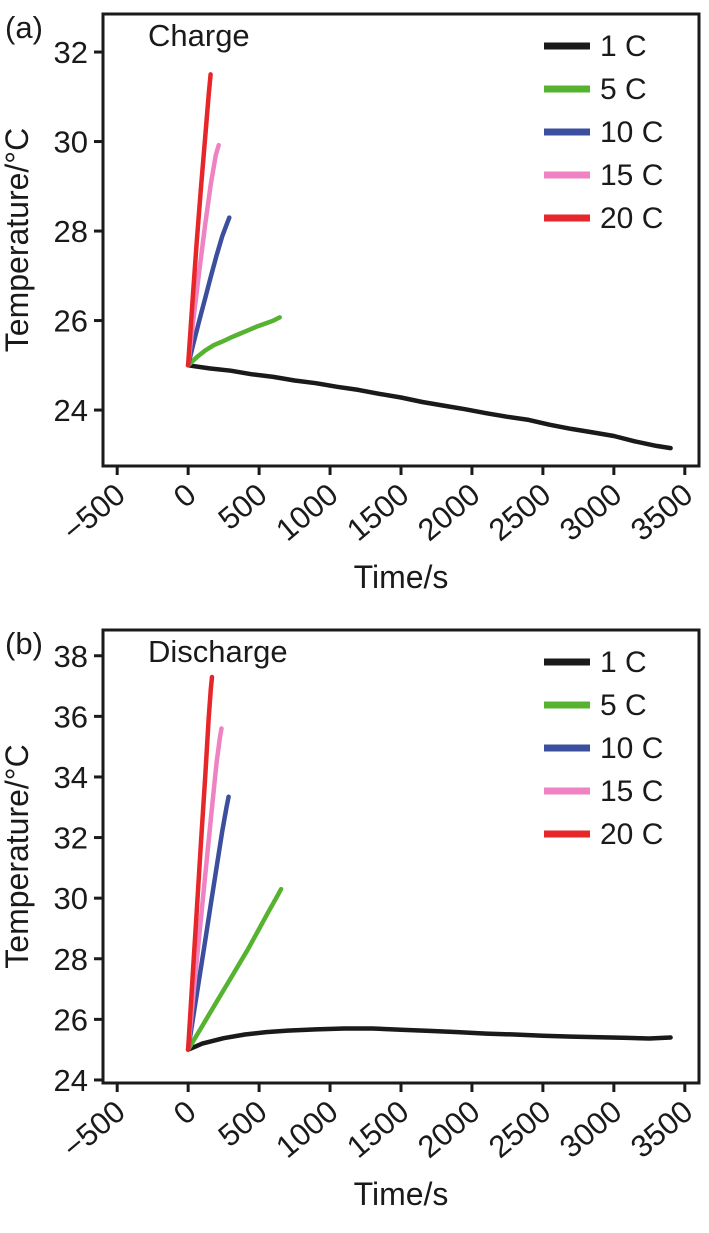 Image resolution: width=709 pixels, height=1233 pixels. Describe the element at coordinates (71, 716) in the screenshot. I see `y-tick-label: 36` at that location.